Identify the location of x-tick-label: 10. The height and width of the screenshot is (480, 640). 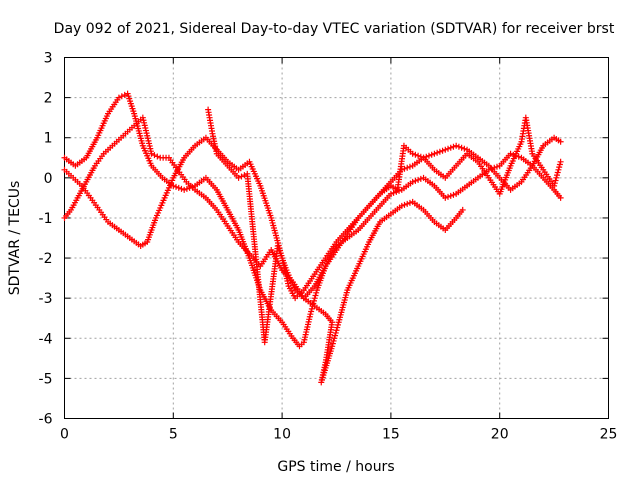
(282, 435).